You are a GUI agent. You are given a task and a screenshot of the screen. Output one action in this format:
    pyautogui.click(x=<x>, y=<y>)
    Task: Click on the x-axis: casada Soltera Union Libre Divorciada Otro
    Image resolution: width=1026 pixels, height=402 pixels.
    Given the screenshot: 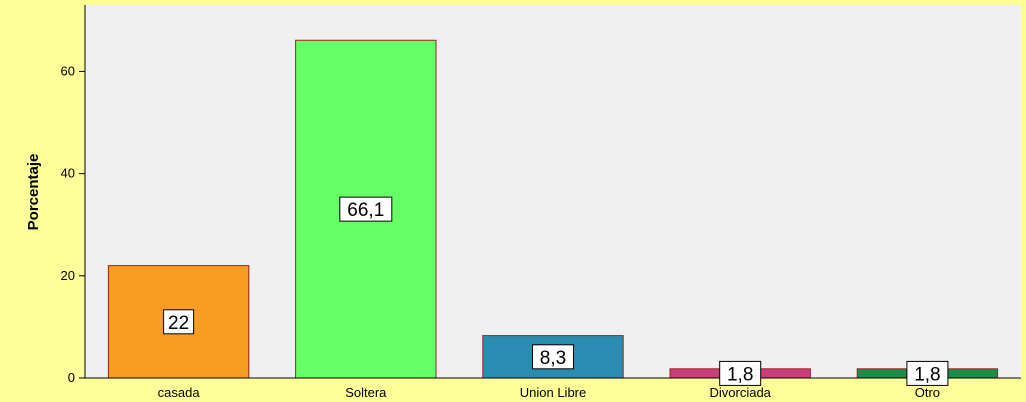 What is the action you would take?
    pyautogui.click(x=553, y=388)
    